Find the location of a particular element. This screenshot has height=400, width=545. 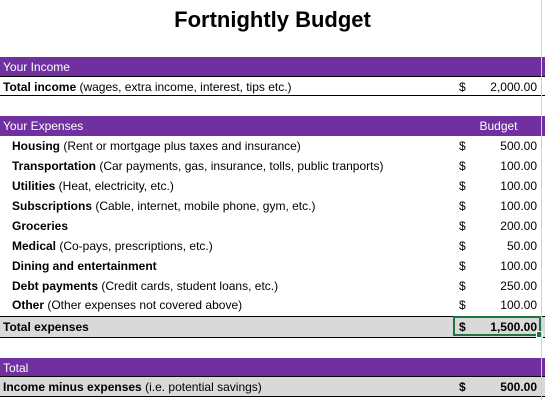

expense-label: Utilities (Heat, electricity, etc.) is located at coordinates (93, 186).